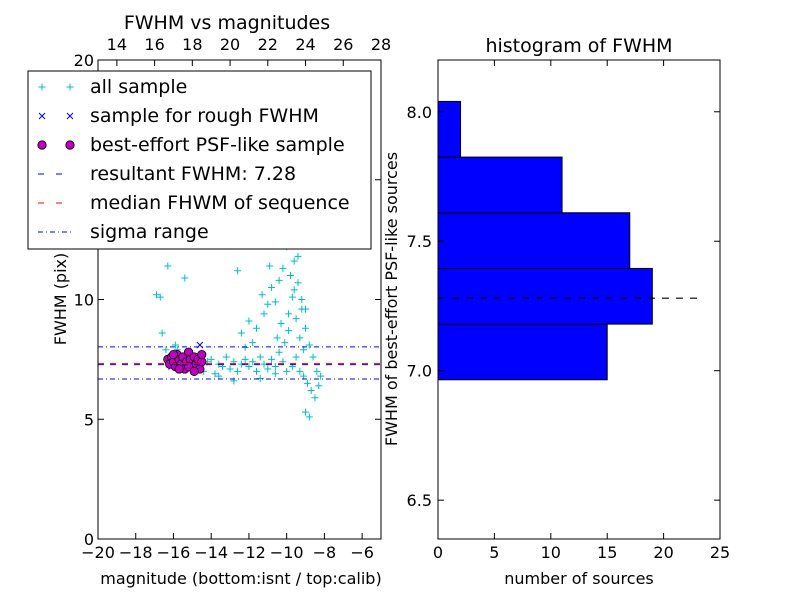 This screenshot has height=600, width=800. I want to click on legend-item: all sample, so click(112, 87).